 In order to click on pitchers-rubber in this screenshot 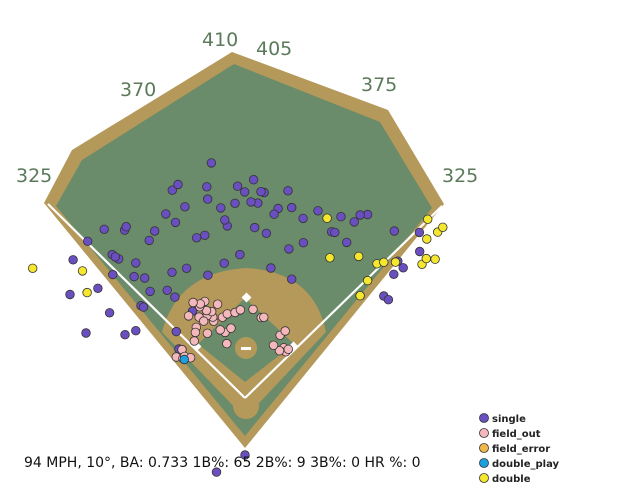, I will do `click(246, 348)`.